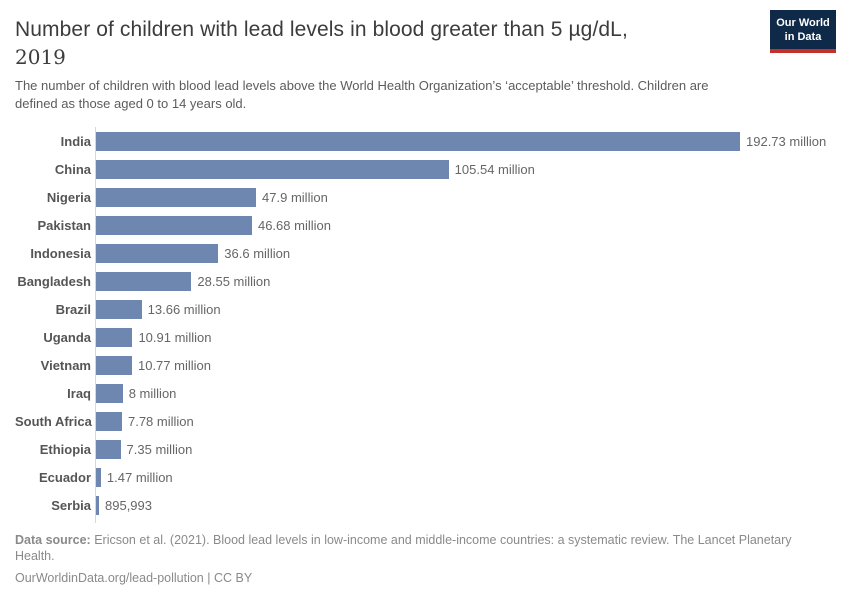 The width and height of the screenshot is (850, 600). What do you see at coordinates (114, 365) in the screenshot?
I see `bar-vietnam` at bounding box center [114, 365].